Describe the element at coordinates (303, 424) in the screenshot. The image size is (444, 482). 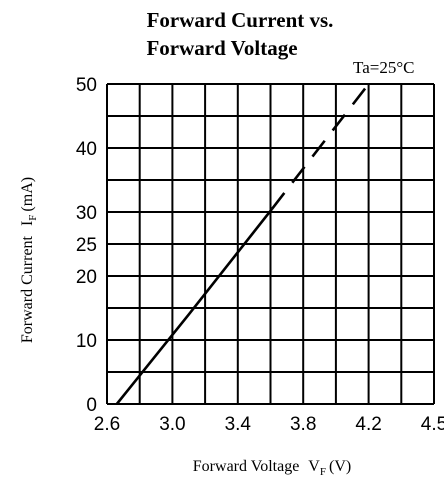
I see `x-tick-label: 3.8` at that location.